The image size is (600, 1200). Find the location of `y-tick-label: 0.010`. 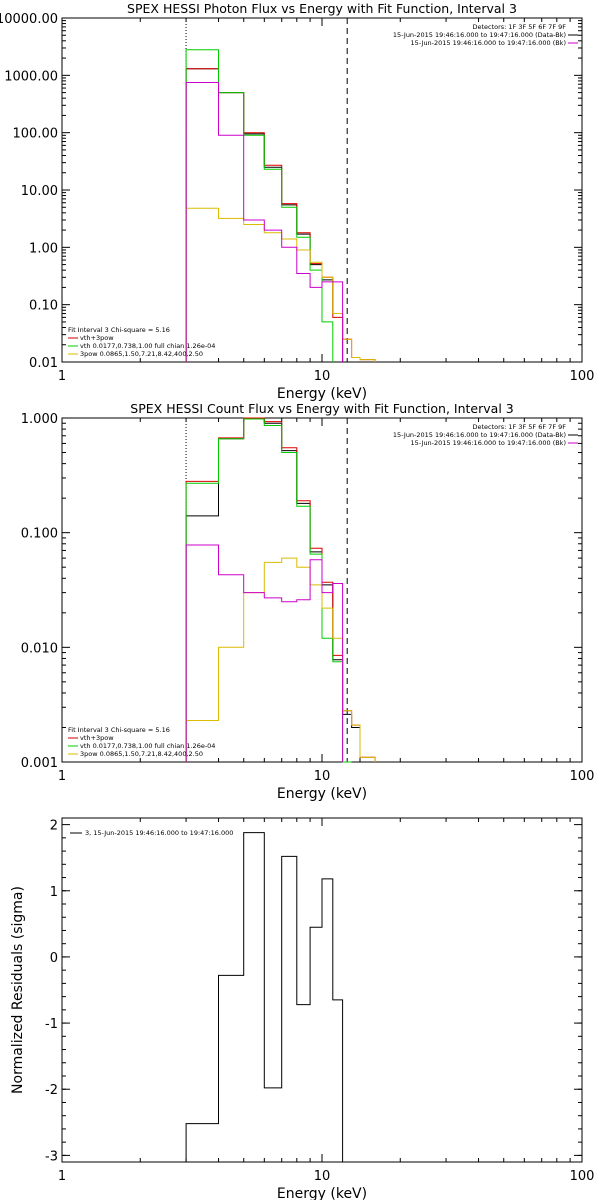

y-tick-label: 0.010 is located at coordinates (39, 648).